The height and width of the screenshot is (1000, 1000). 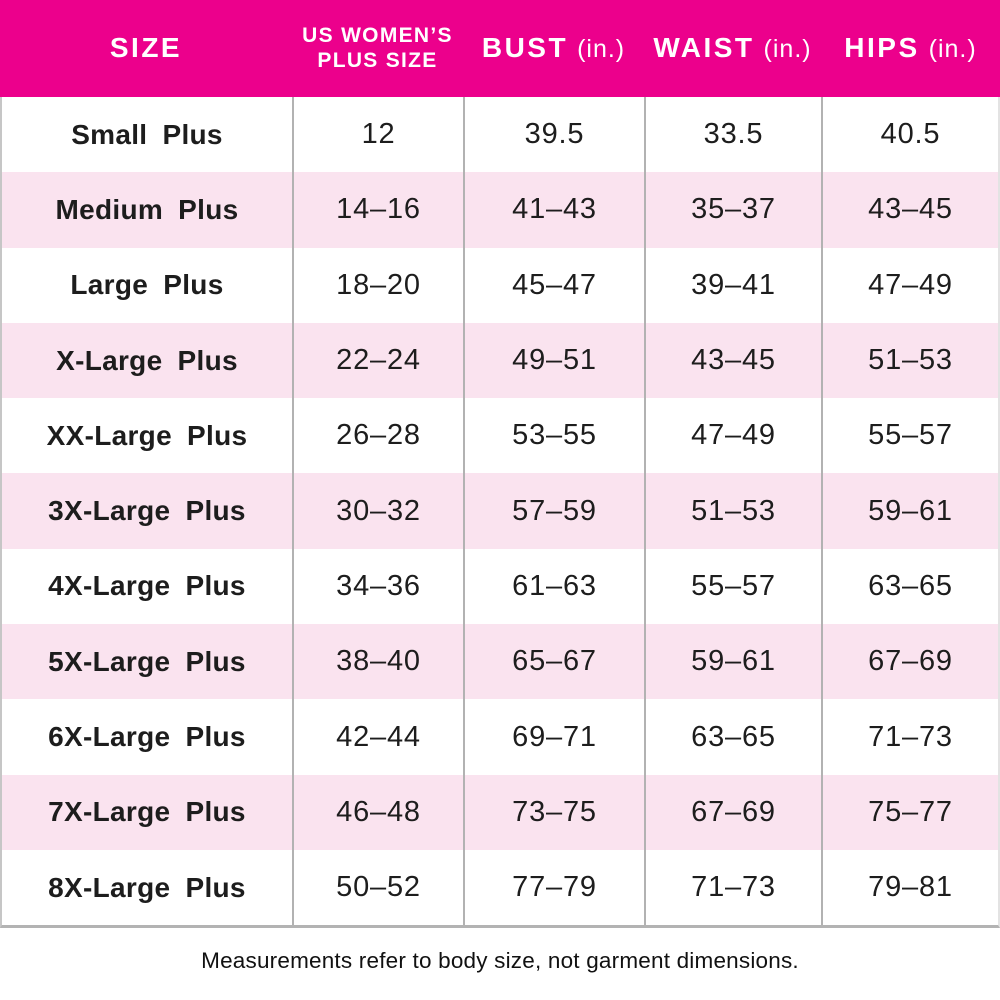 What do you see at coordinates (377, 60) in the screenshot?
I see `us-plus-size-label-line2: PLUS SIZE` at bounding box center [377, 60].